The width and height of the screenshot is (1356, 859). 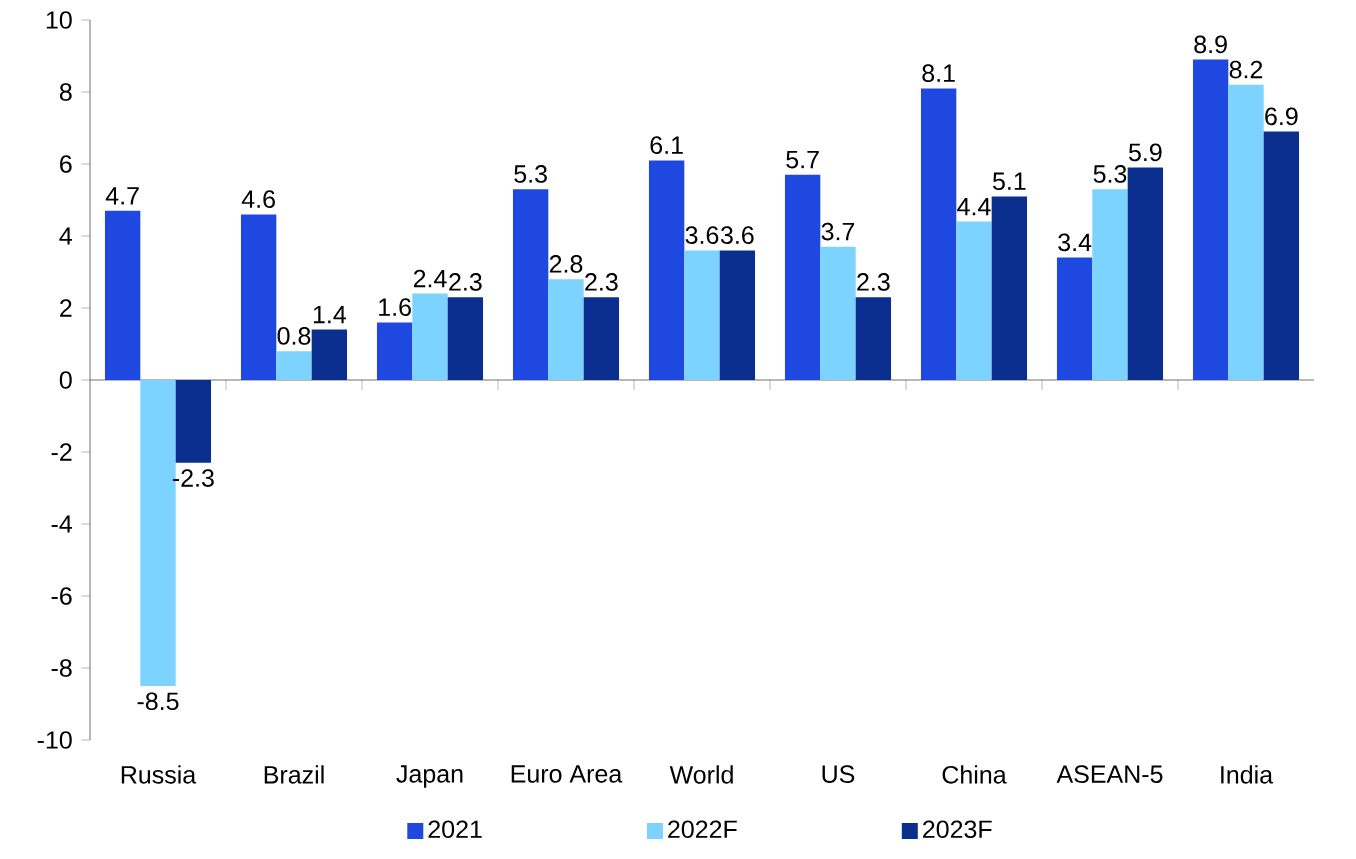 What do you see at coordinates (566, 264) in the screenshot?
I see `data-label: 2.8` at bounding box center [566, 264].